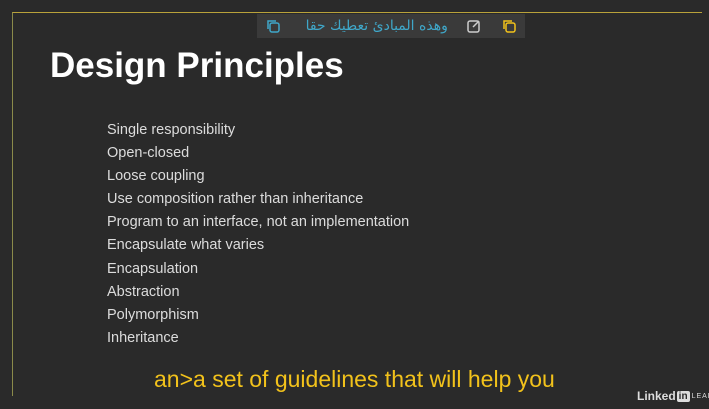 This screenshot has width=709, height=409. Describe the element at coordinates (197, 65) in the screenshot. I see `slide-title: Design Principles` at that location.